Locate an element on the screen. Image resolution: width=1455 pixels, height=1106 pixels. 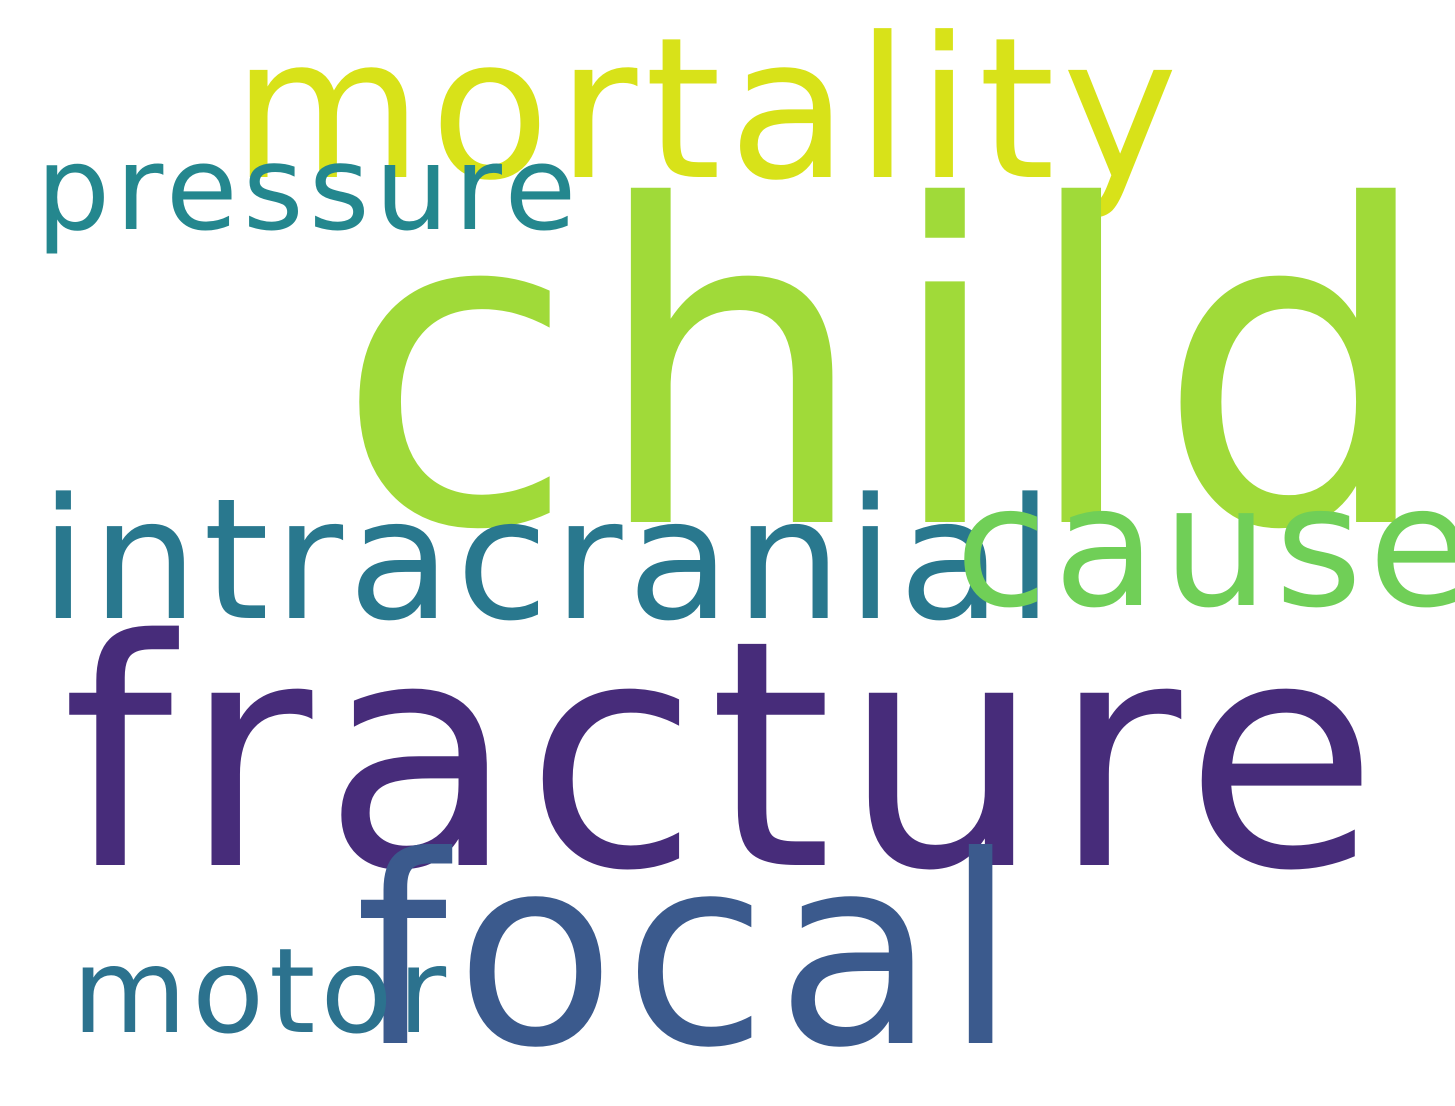
word-intracranial: intracranial is located at coordinates (549, 560).